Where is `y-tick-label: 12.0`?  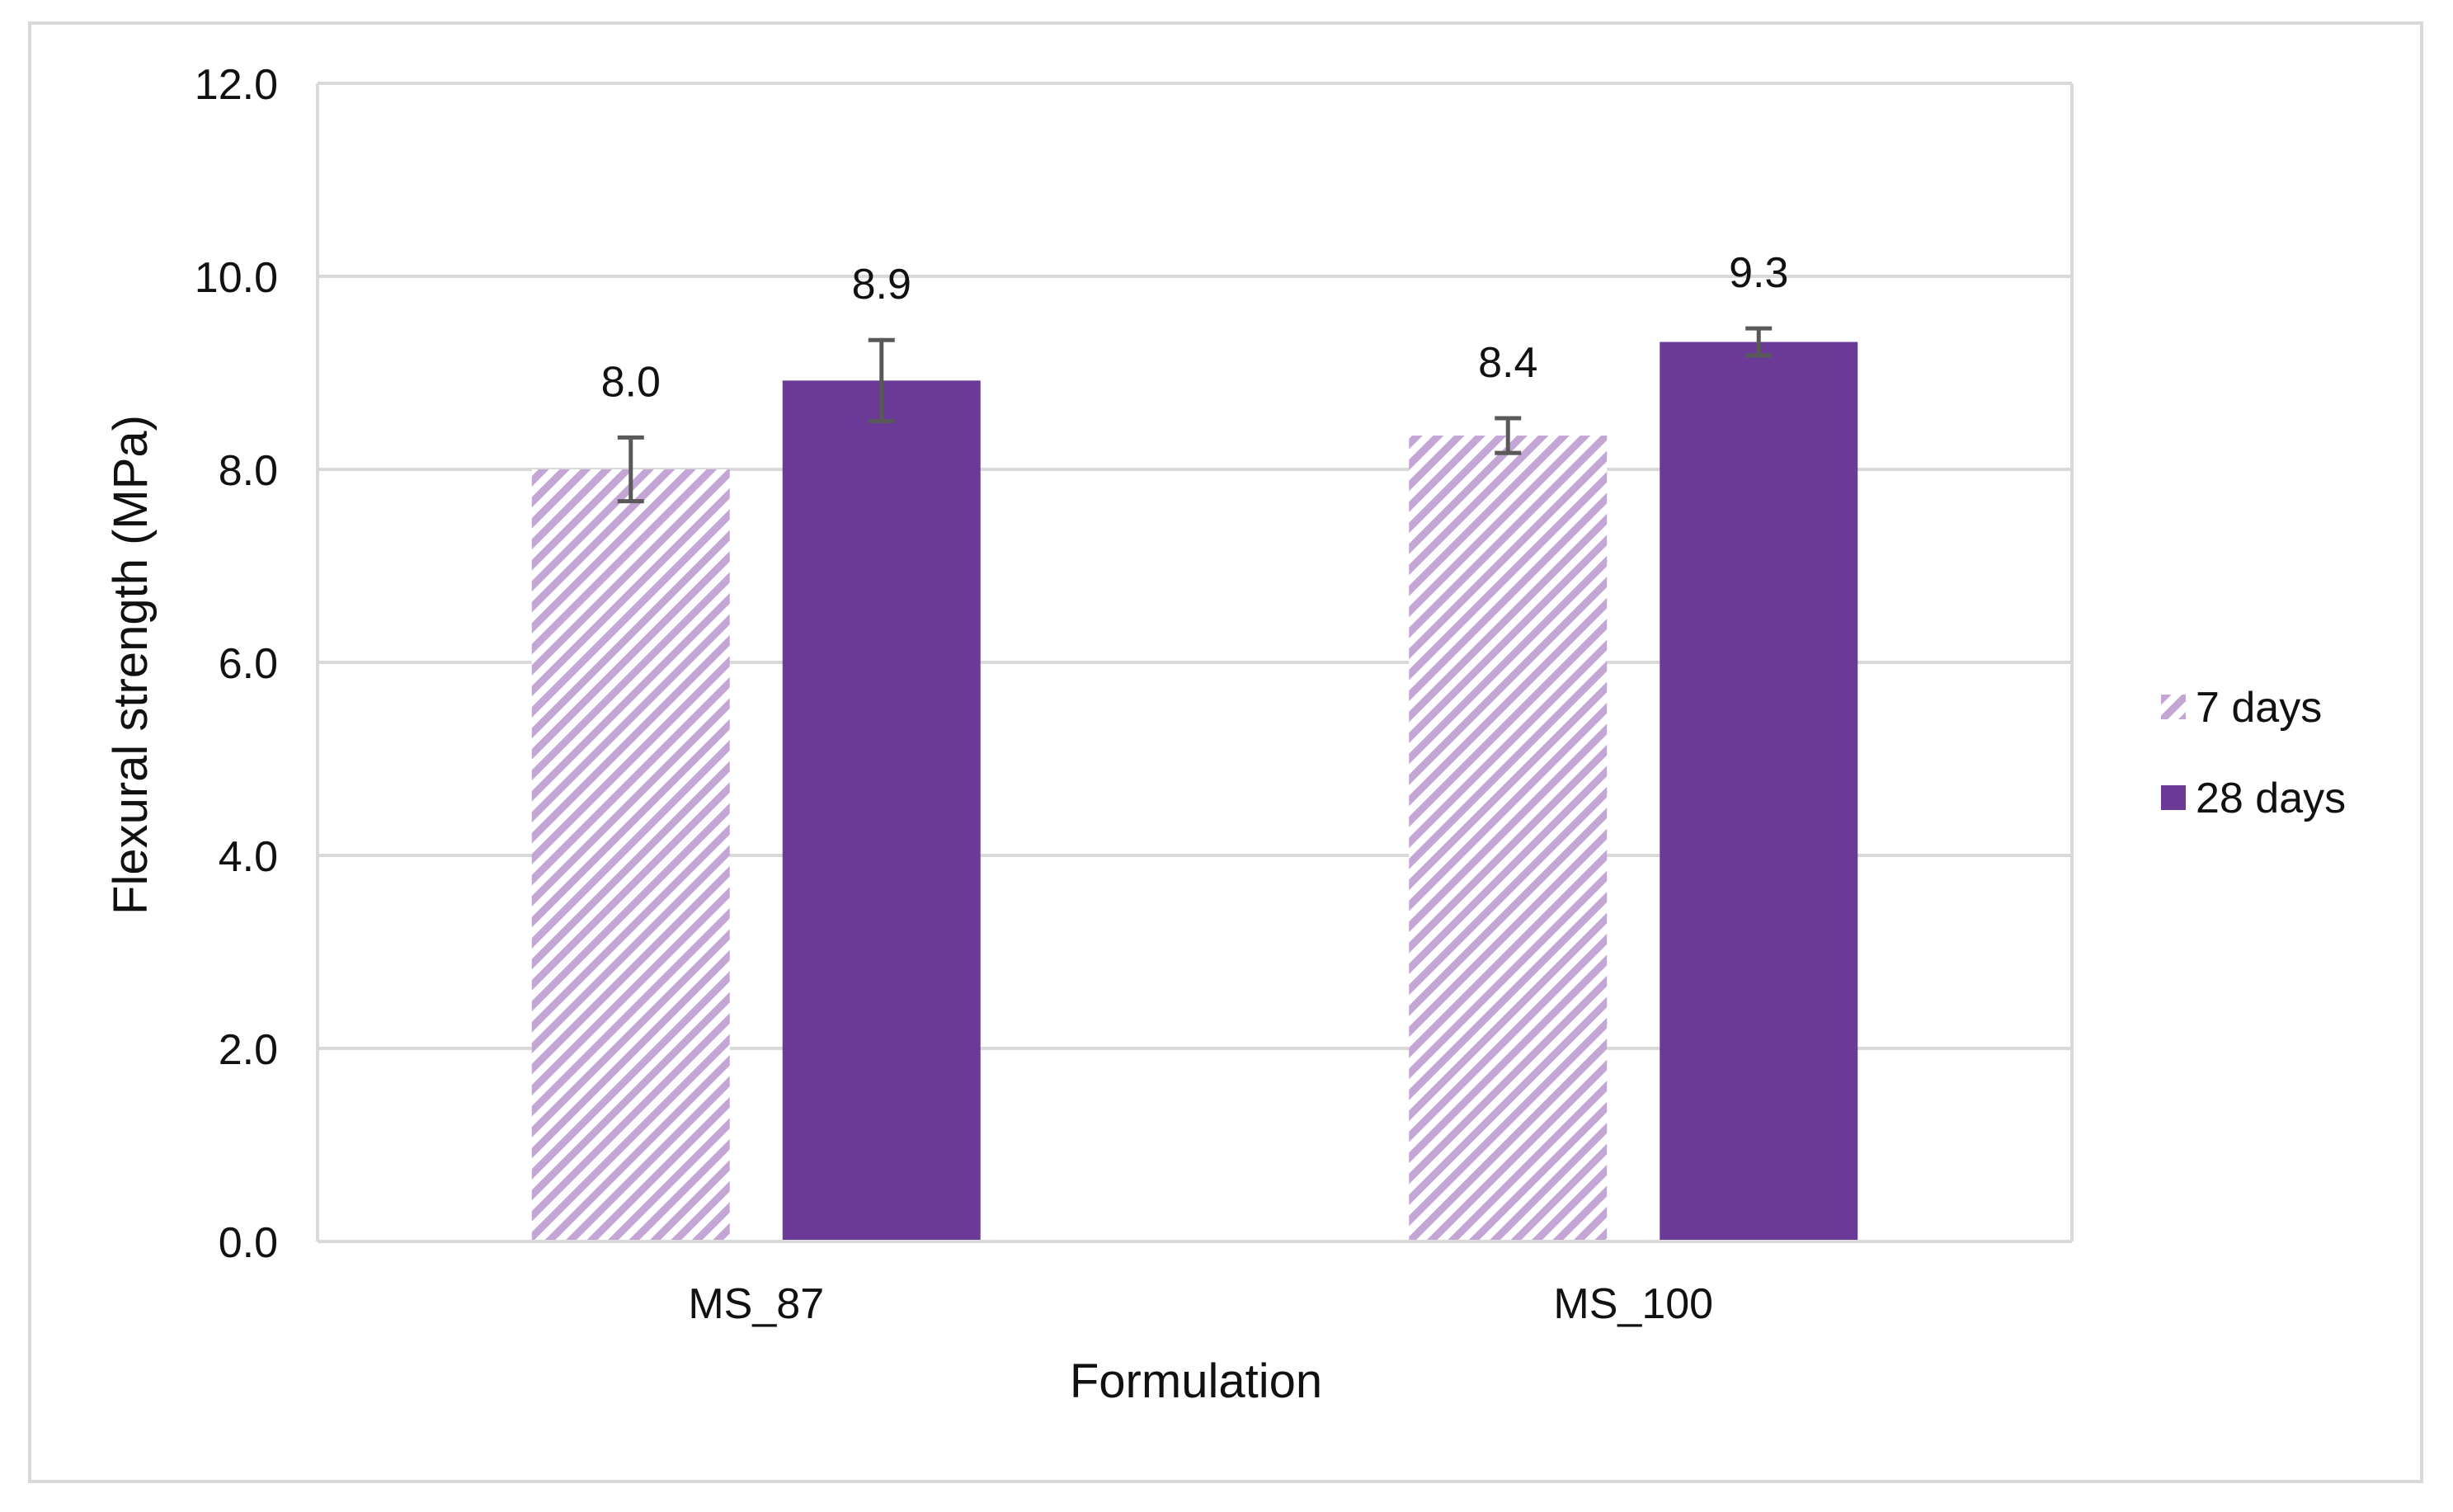
y-tick-label: 12.0 is located at coordinates (237, 85).